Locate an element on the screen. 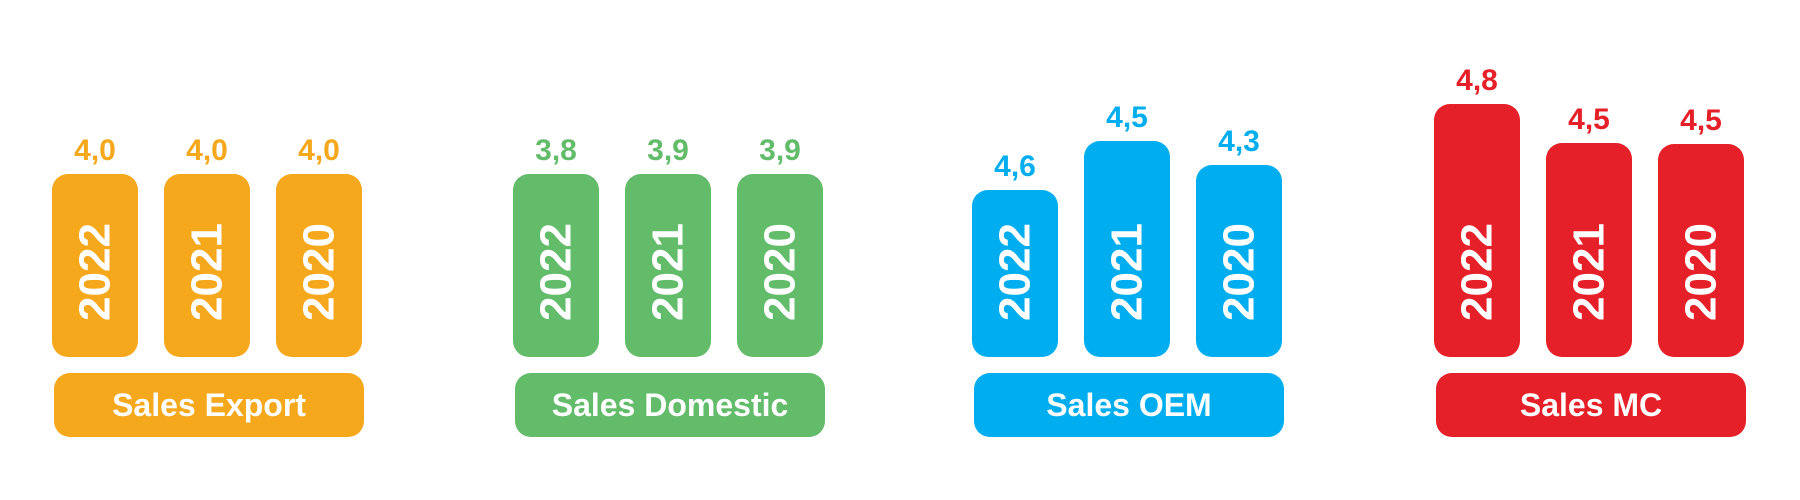  group-label: Sales Domestic is located at coordinates (670, 405).